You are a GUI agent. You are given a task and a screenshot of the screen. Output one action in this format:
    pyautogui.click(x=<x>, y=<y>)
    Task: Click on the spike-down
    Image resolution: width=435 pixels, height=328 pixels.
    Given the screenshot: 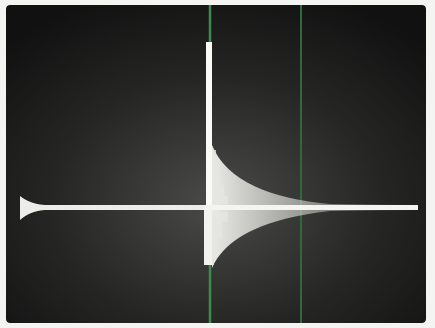 What is the action you would take?
    pyautogui.click(x=208, y=235)
    